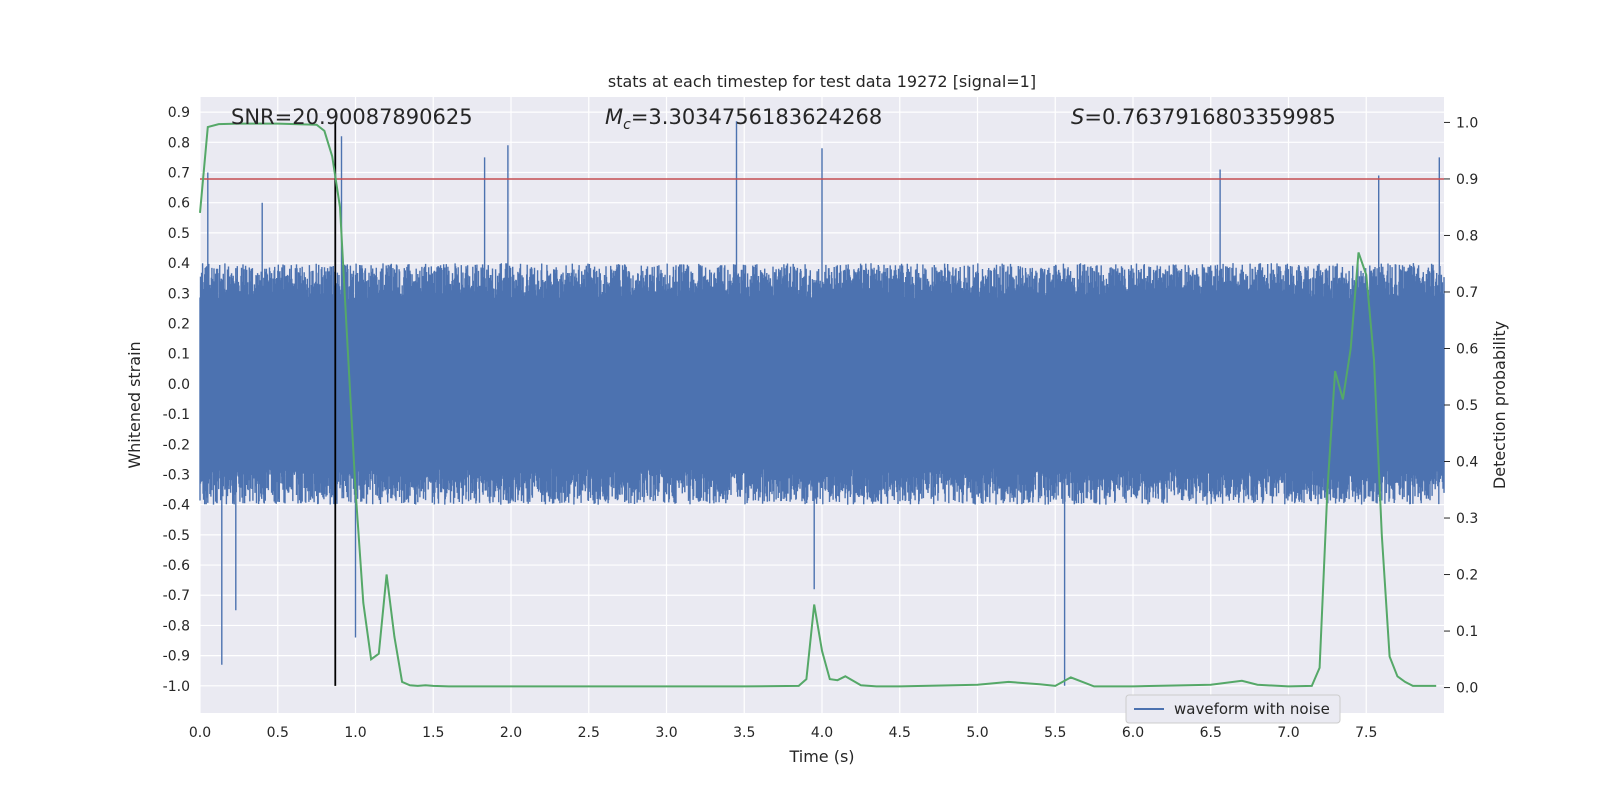  I want to click on y-tick-label: 0.4, so click(179, 264).